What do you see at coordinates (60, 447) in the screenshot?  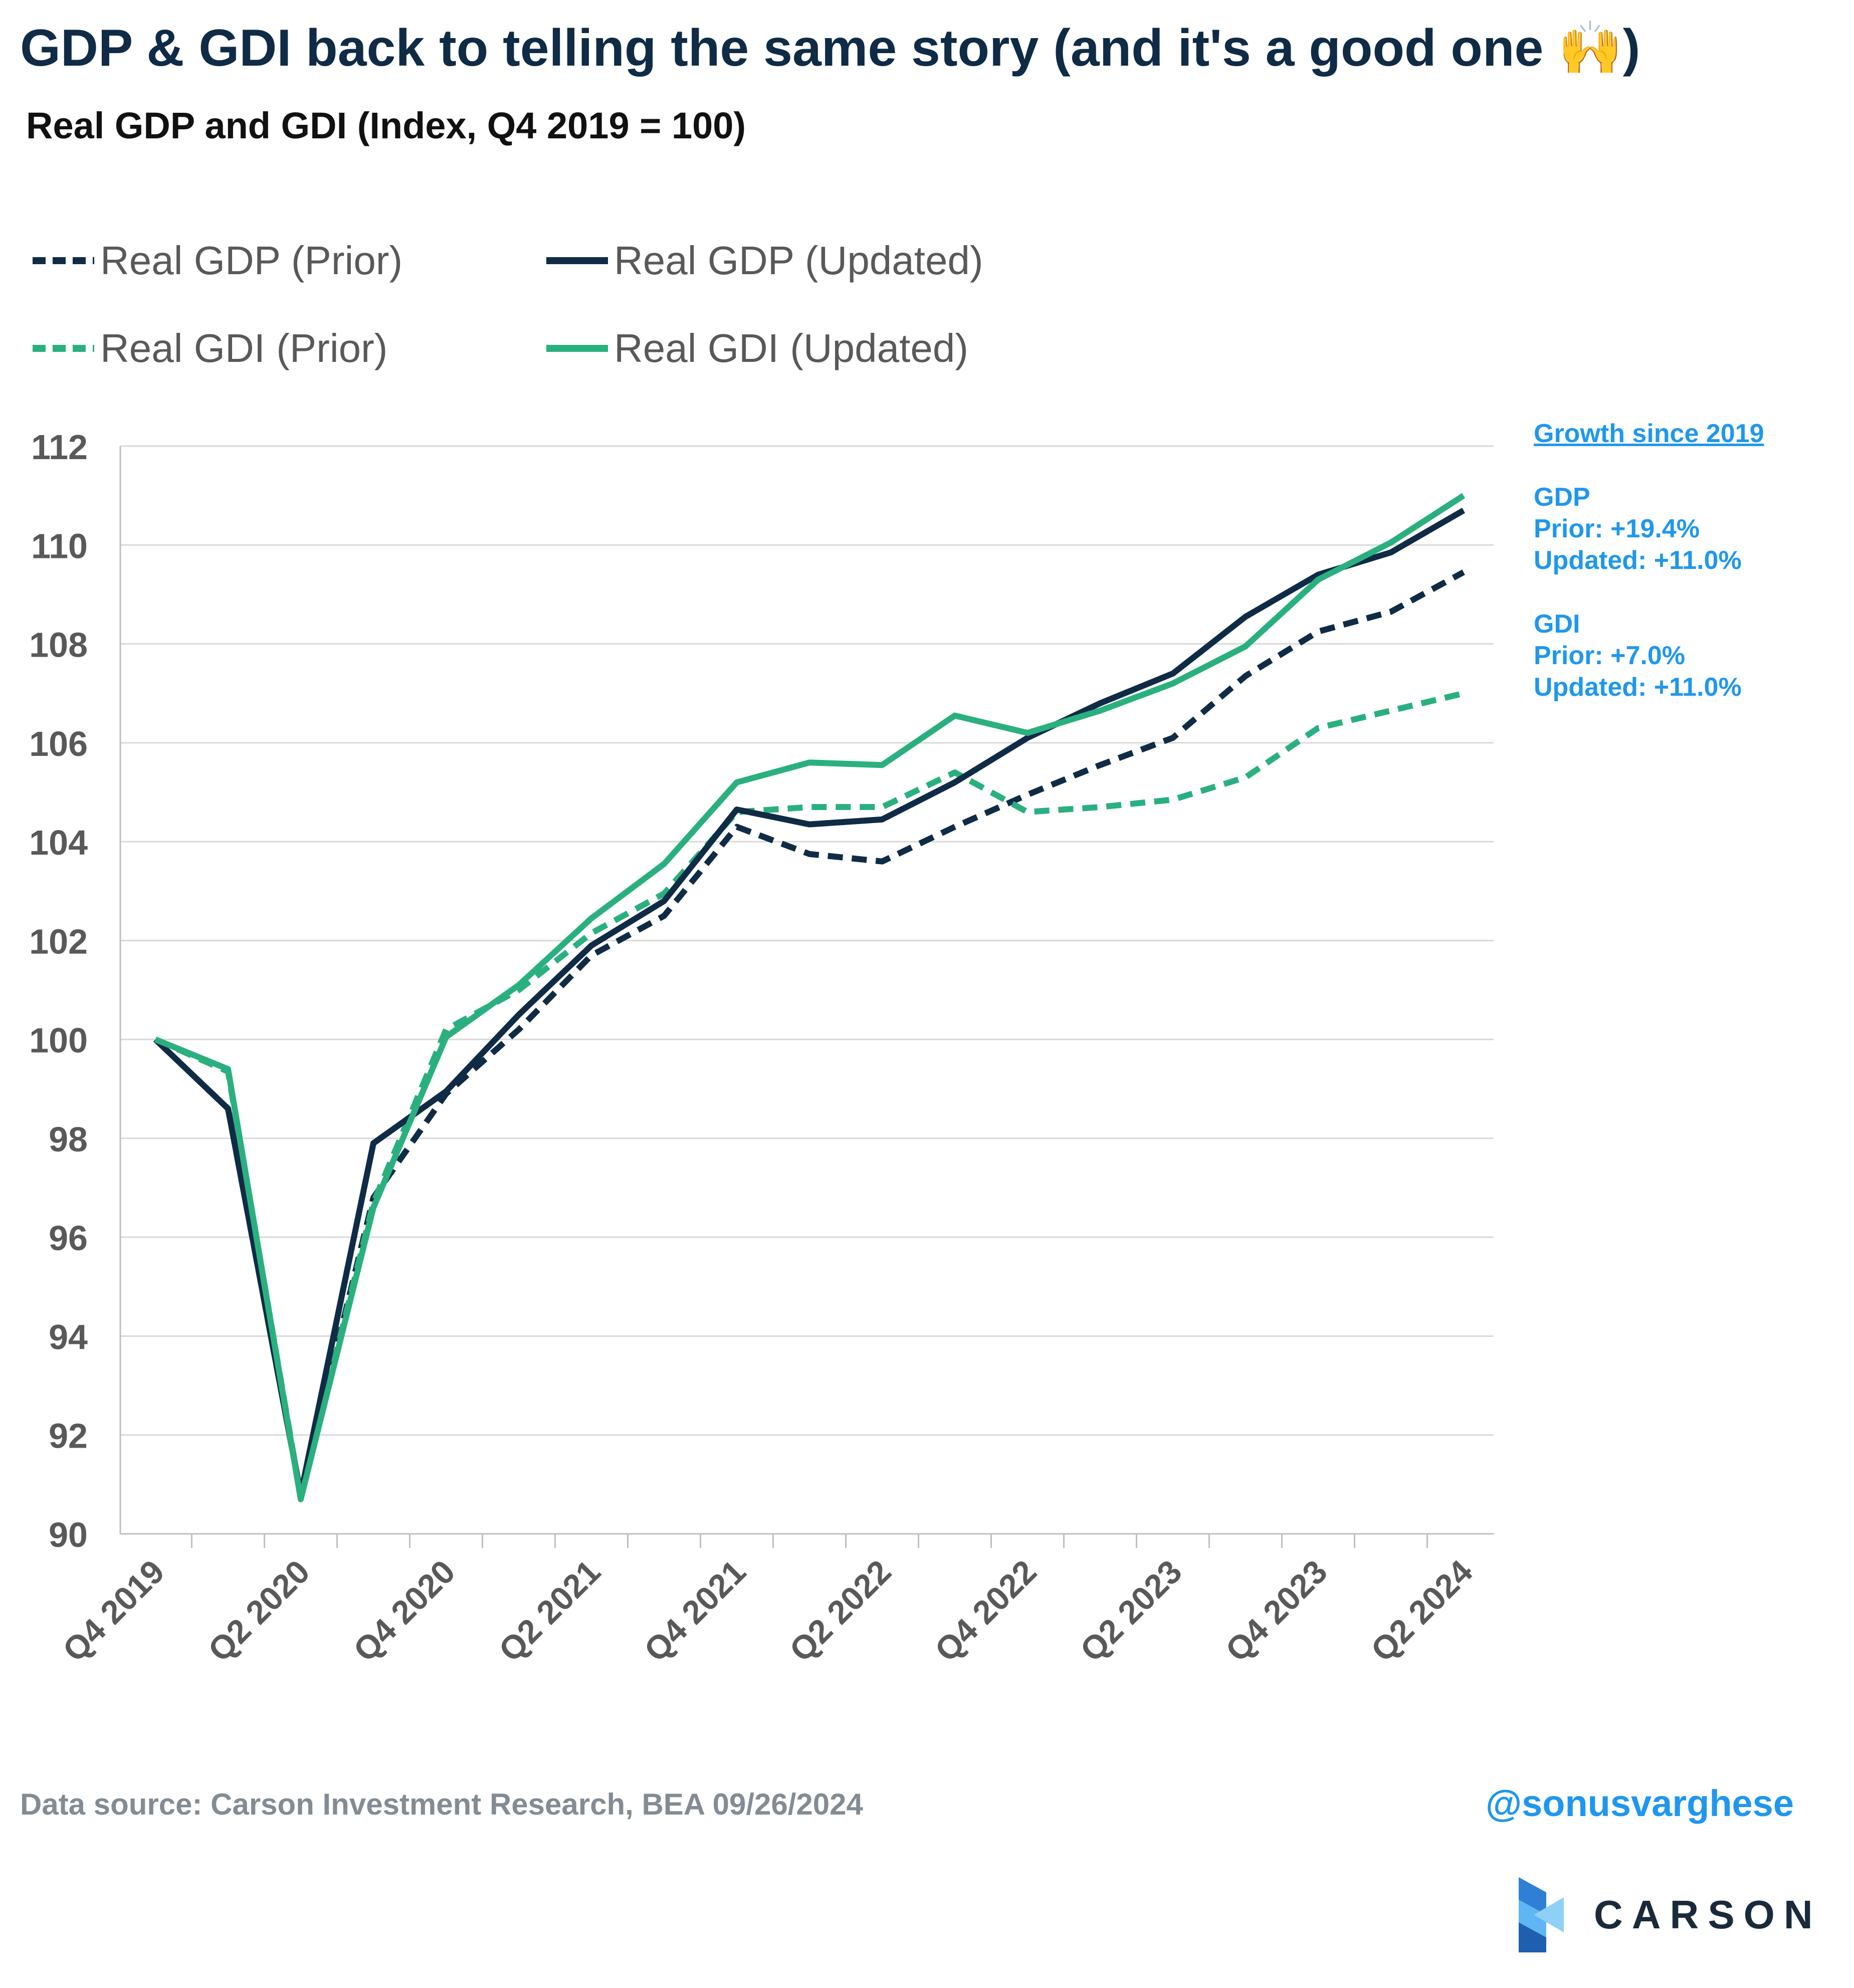 I see `y-tick-label: 112` at bounding box center [60, 447].